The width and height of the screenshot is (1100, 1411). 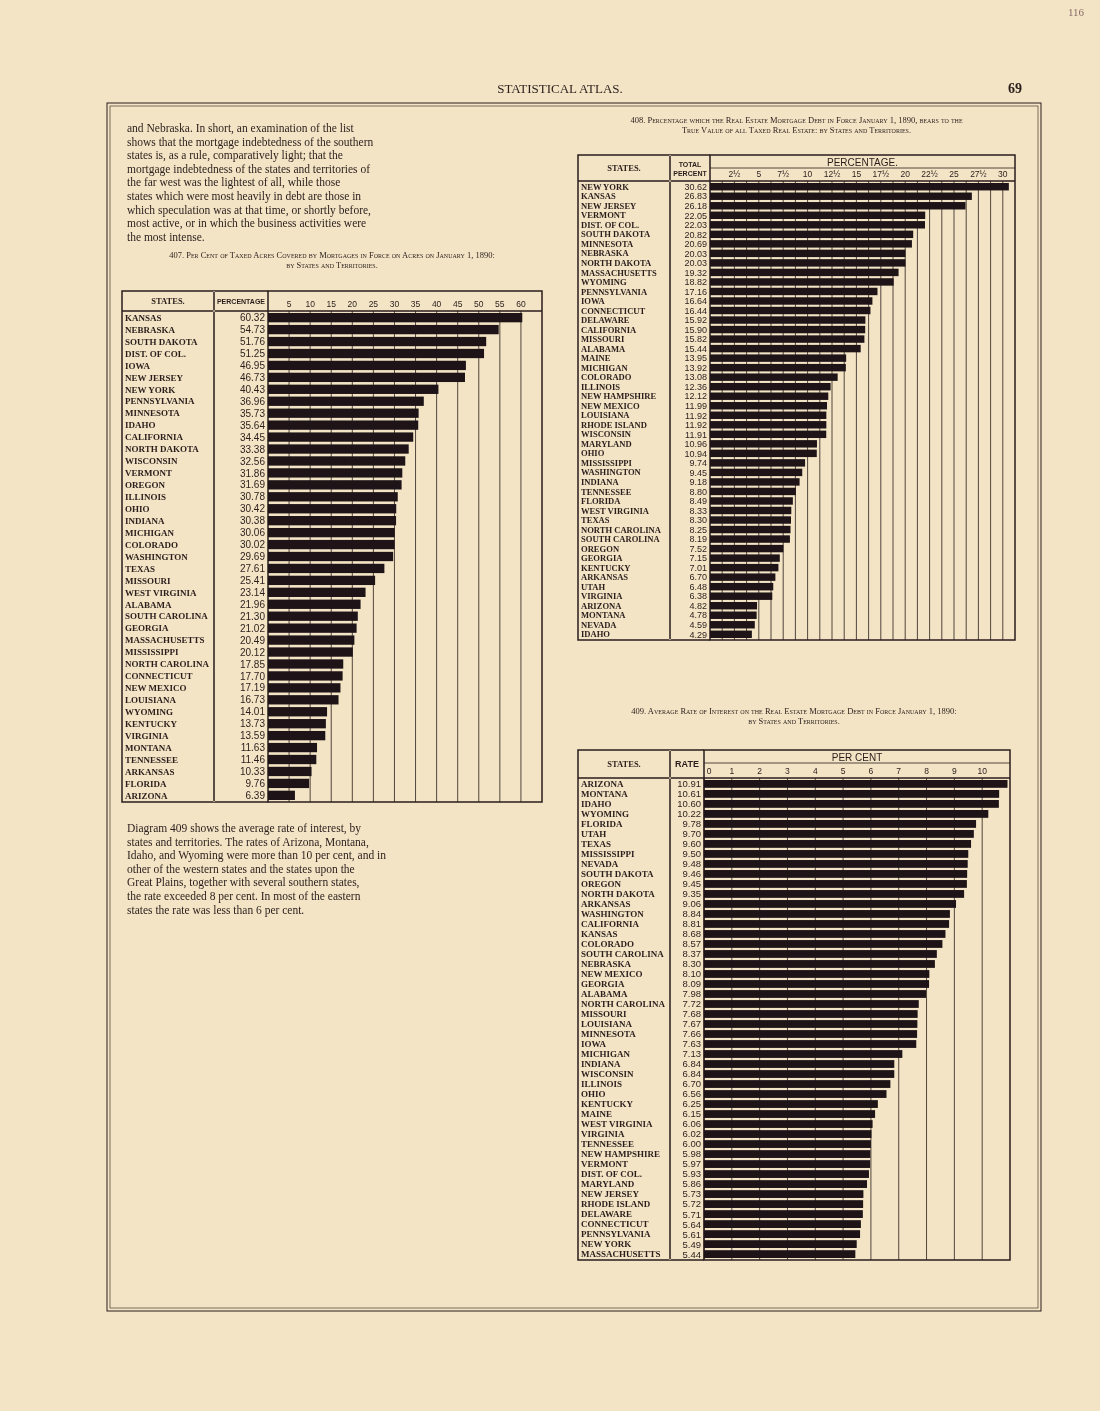 What do you see at coordinates (252, 592) in the screenshot?
I see `data-label: 23.14` at bounding box center [252, 592].